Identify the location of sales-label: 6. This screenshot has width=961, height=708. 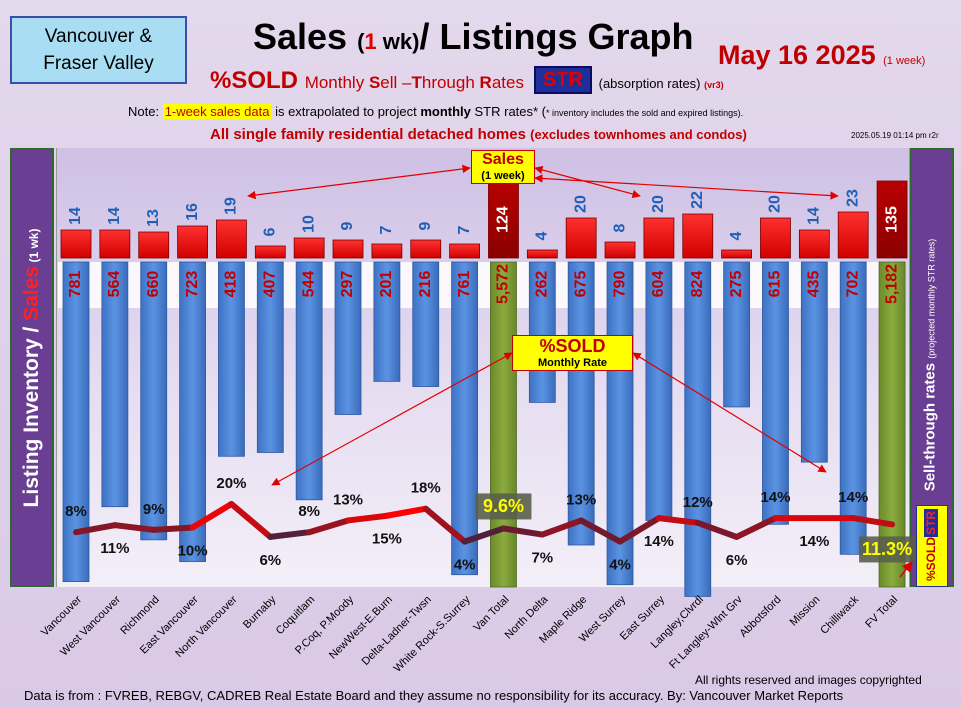
(270, 231).